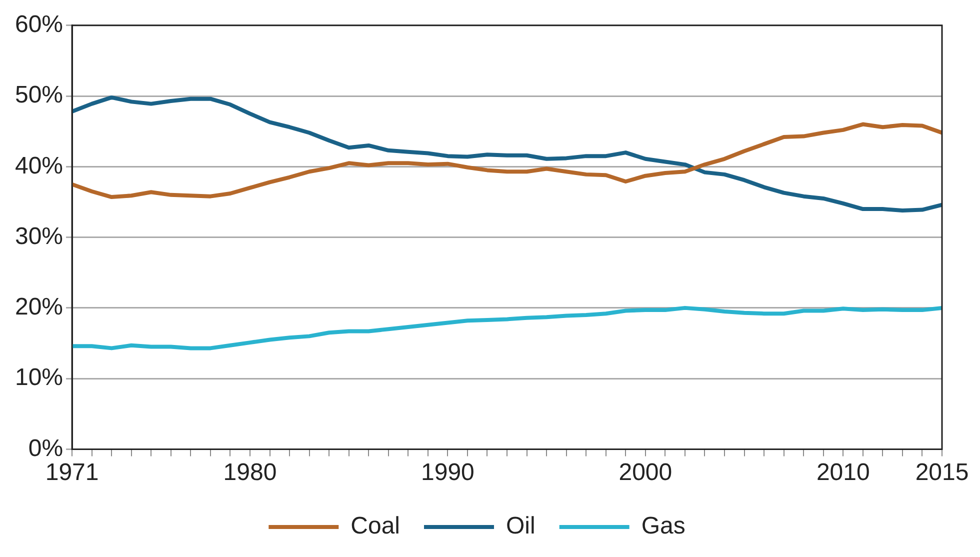 The width and height of the screenshot is (980, 557). What do you see at coordinates (39, 166) in the screenshot?
I see `y-tick-label: 40%` at bounding box center [39, 166].